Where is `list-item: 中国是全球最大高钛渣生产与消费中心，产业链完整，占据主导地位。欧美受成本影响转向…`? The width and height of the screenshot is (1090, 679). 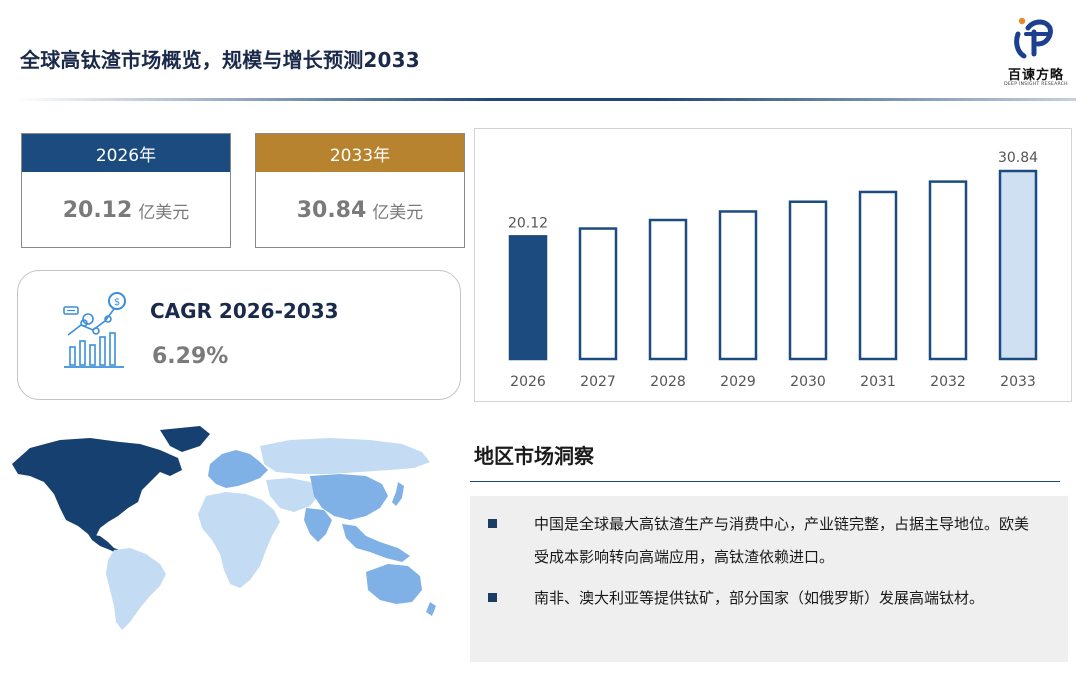
list-item: 中国是全球最大高钛渣生产与消费中心，产业链完整，占据主导地位。欧美受成本影响转向… is located at coordinates (768, 541).